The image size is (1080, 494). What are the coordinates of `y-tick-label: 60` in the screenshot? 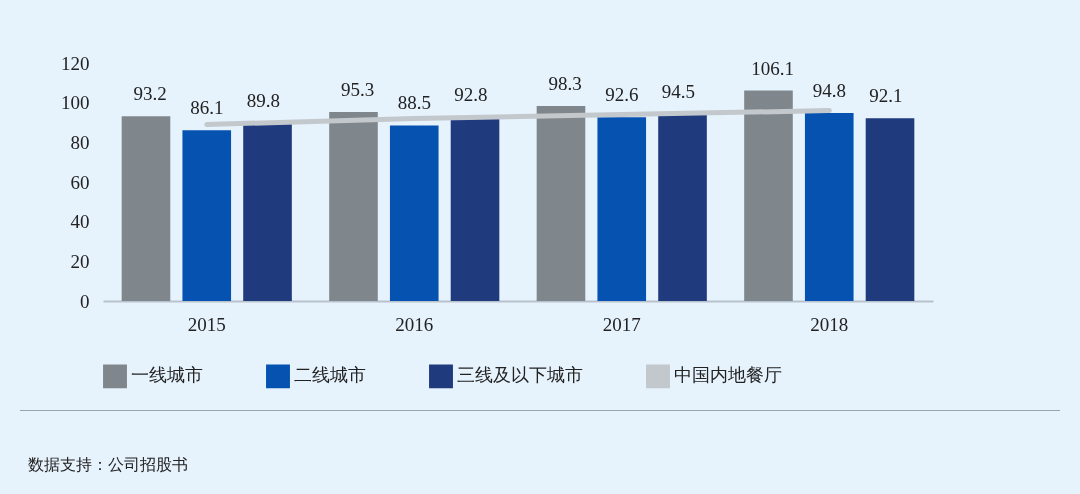 It's located at (80, 182).